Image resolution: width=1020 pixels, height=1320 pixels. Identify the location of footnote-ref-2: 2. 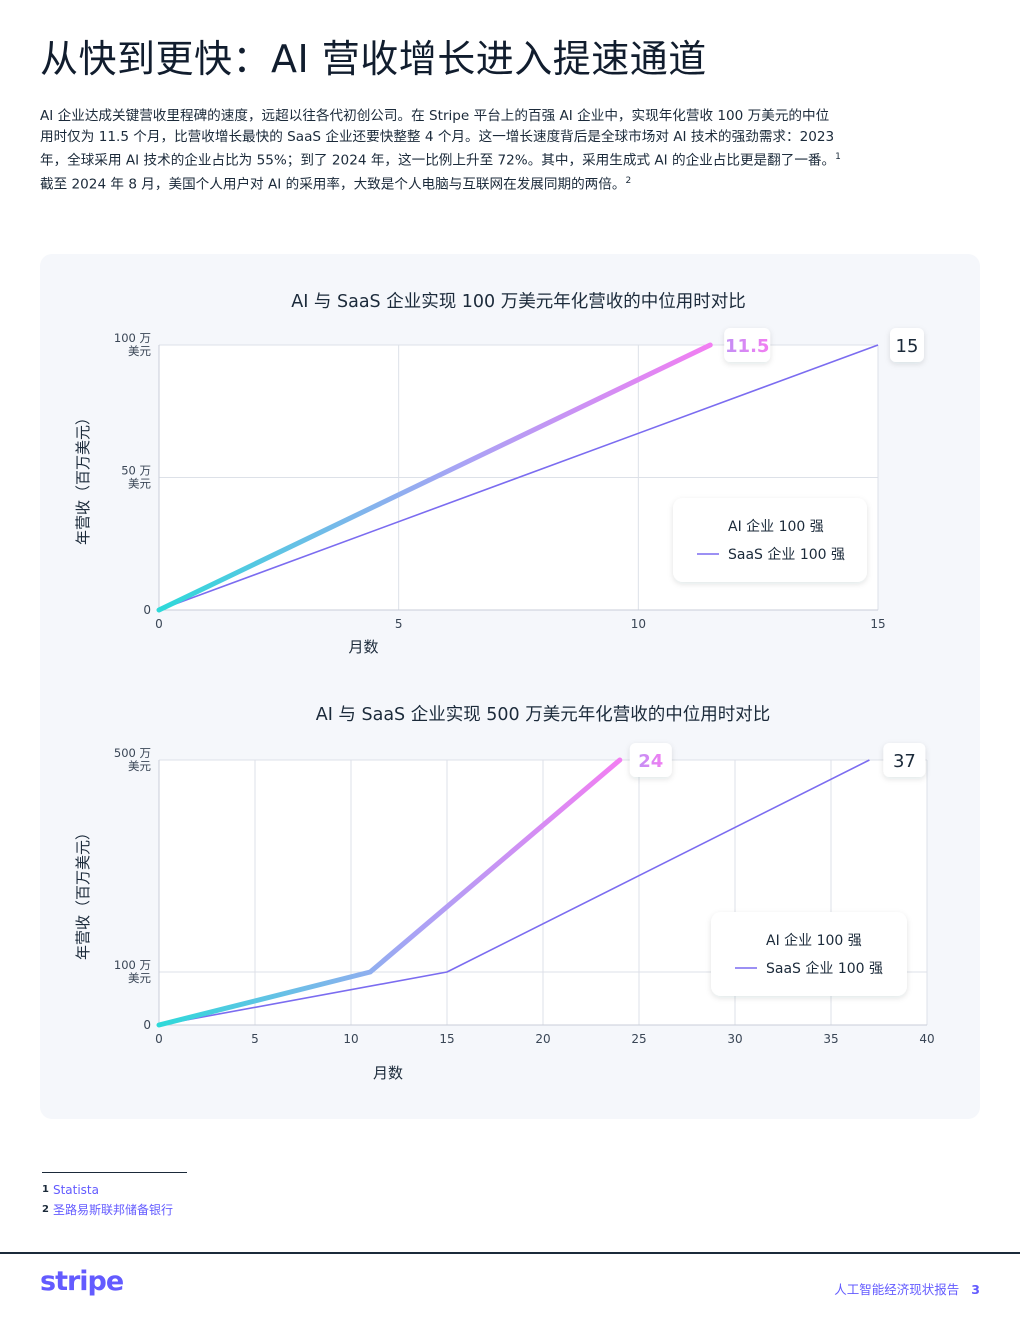
(628, 181).